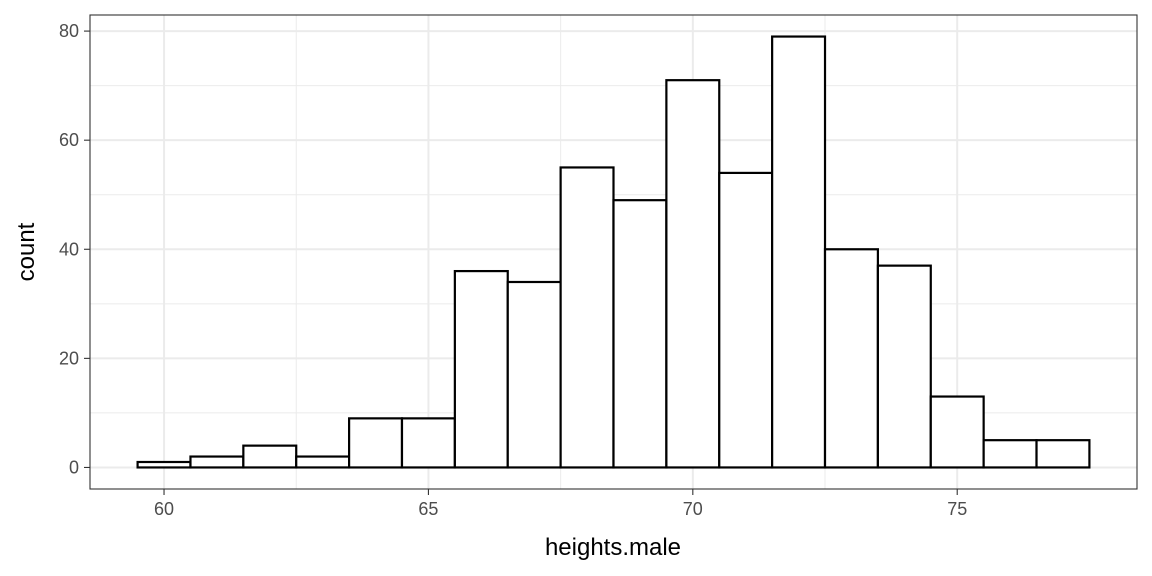 The width and height of the screenshot is (1152, 576). Describe the element at coordinates (69, 249) in the screenshot. I see `y-tick-label: 40` at that location.